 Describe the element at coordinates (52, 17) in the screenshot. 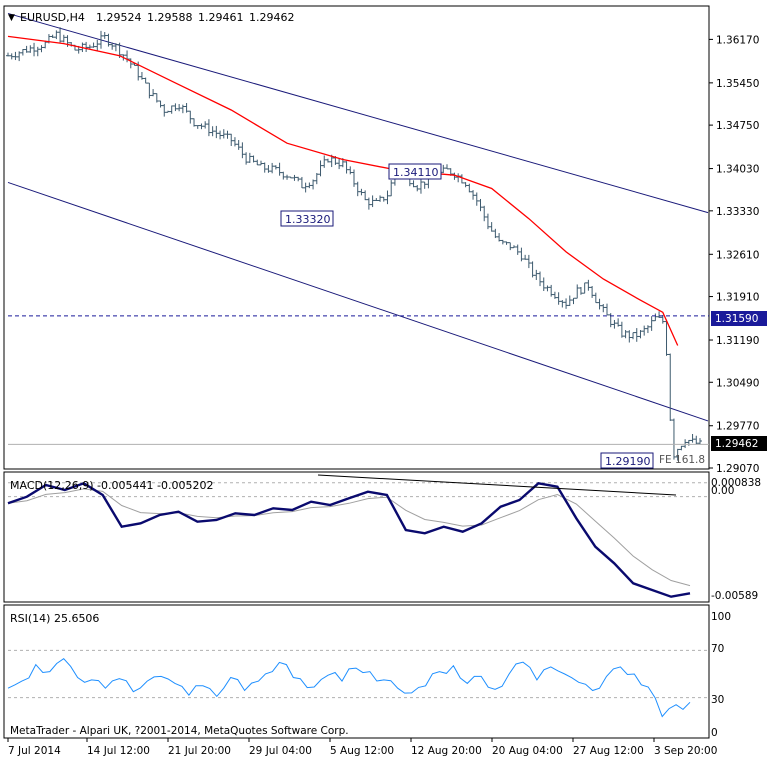

I see `symbol-title: EURUSD,H4` at that location.